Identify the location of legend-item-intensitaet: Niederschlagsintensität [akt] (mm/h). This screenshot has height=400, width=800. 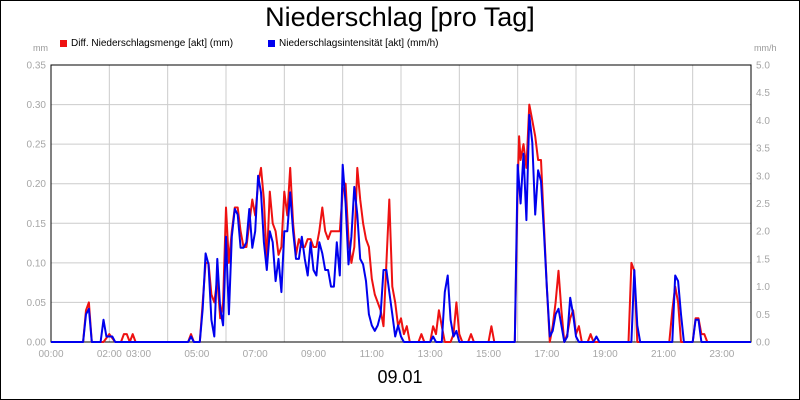
(353, 43).